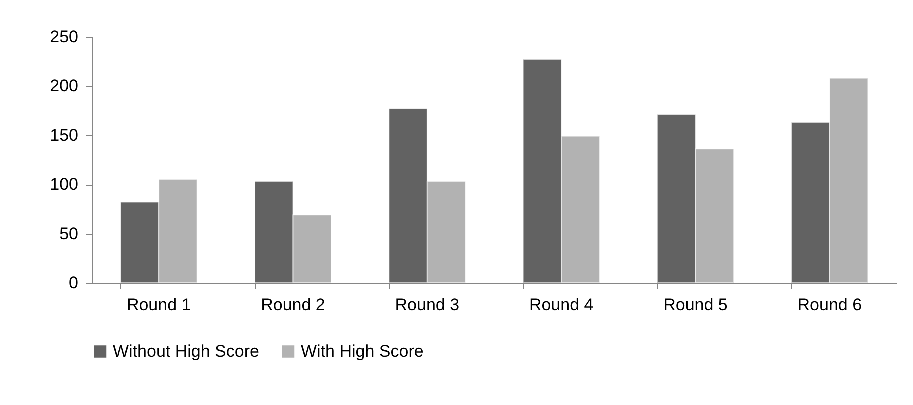 The width and height of the screenshot is (913, 405). What do you see at coordinates (362, 351) in the screenshot?
I see `legend-label: With High Score` at bounding box center [362, 351].